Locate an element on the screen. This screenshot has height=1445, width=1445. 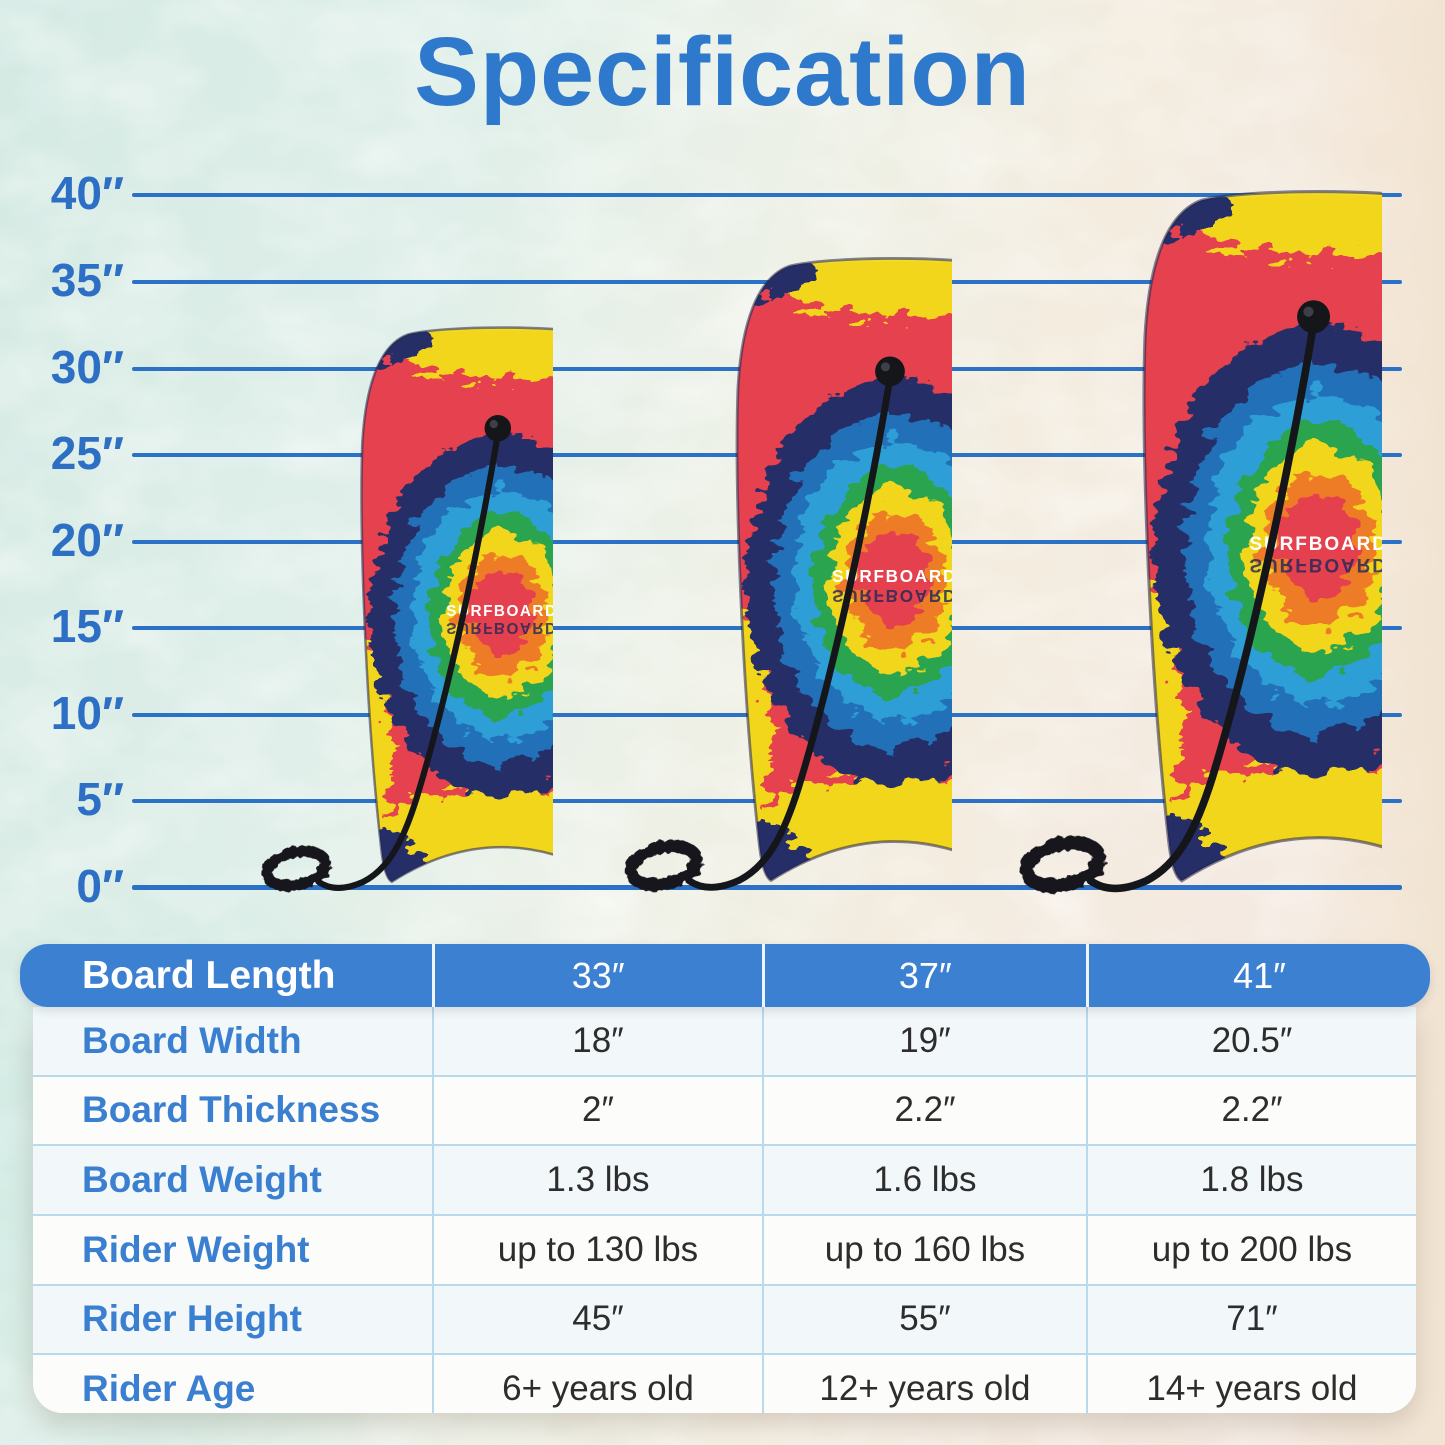
row-value: 1.6 lbs is located at coordinates (923, 1180).